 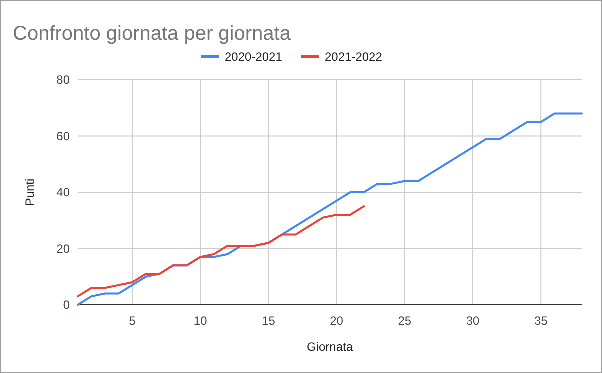 I want to click on x-tick-label: 25, so click(x=405, y=321).